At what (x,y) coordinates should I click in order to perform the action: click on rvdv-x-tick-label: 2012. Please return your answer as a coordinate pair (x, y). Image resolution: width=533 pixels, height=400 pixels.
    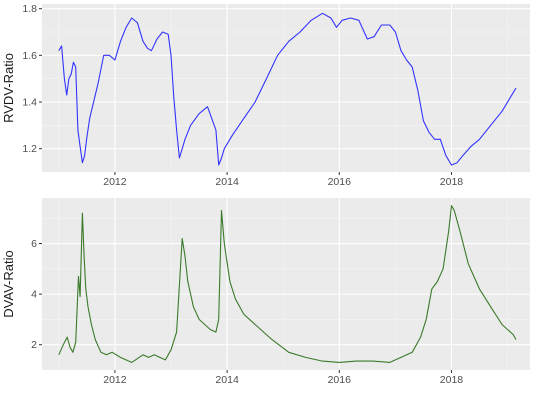
    Looking at the image, I should click on (115, 182).